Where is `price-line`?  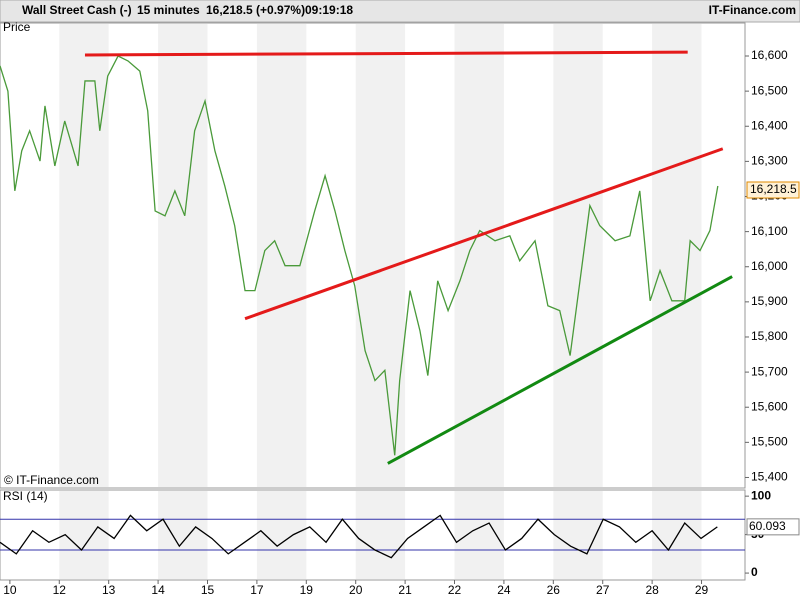 price-line is located at coordinates (359, 536).